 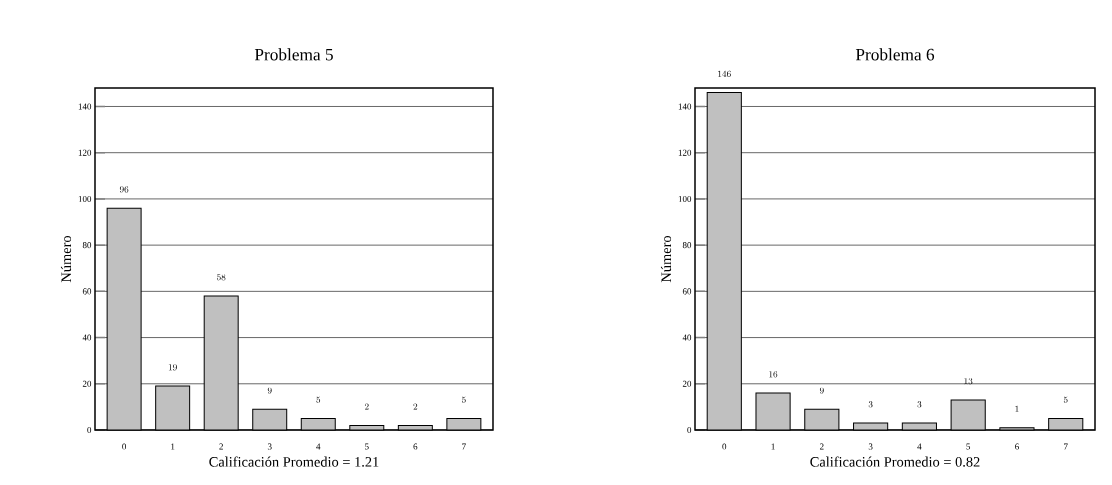 I want to click on data-label: 1, so click(x=1017, y=408).